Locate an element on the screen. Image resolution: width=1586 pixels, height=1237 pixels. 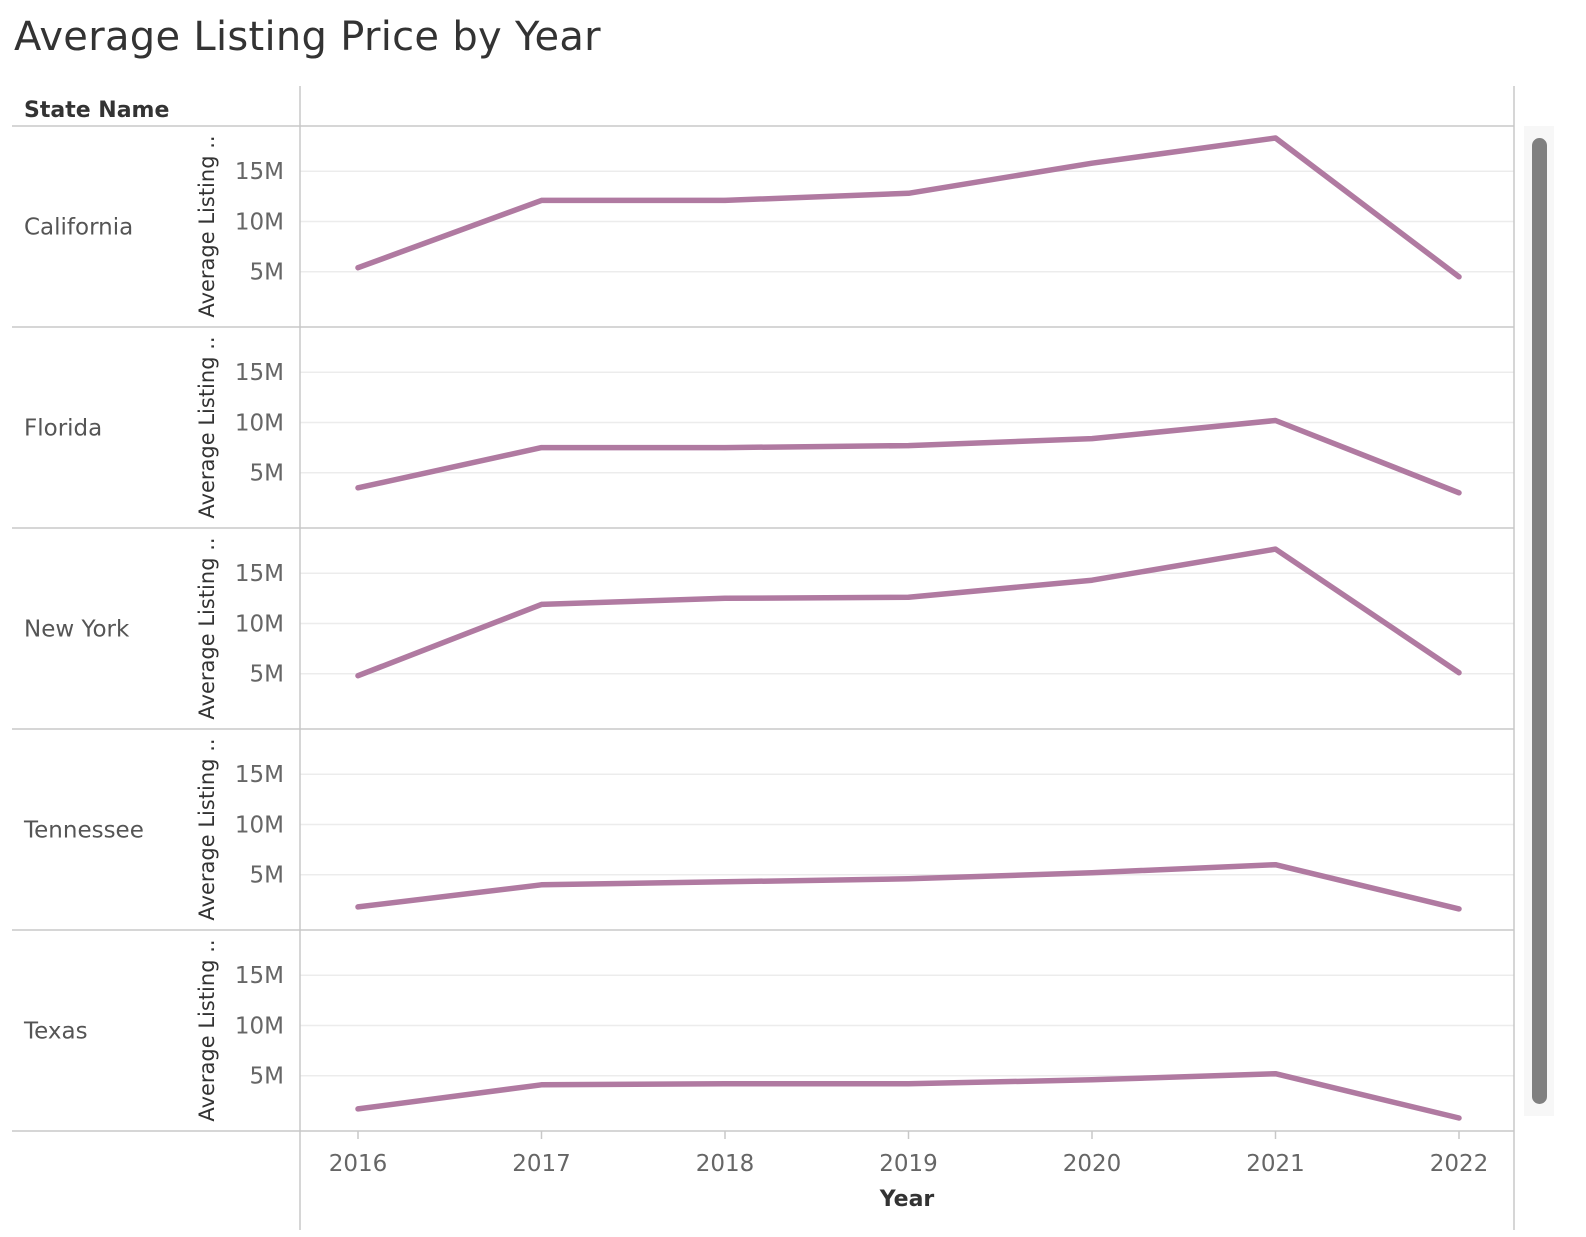
x-tick-label: 2017 is located at coordinates (541, 1164).